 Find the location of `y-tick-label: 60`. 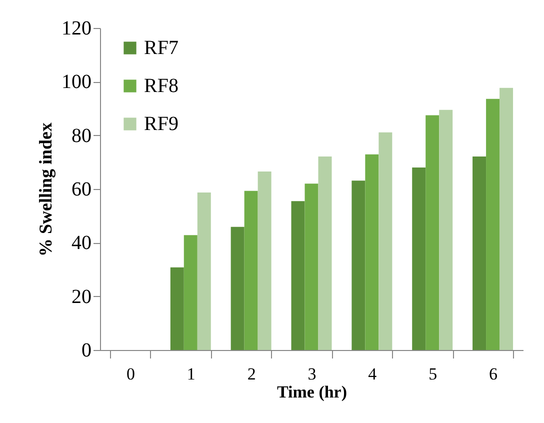

y-tick-label: 60 is located at coordinates (82, 189).